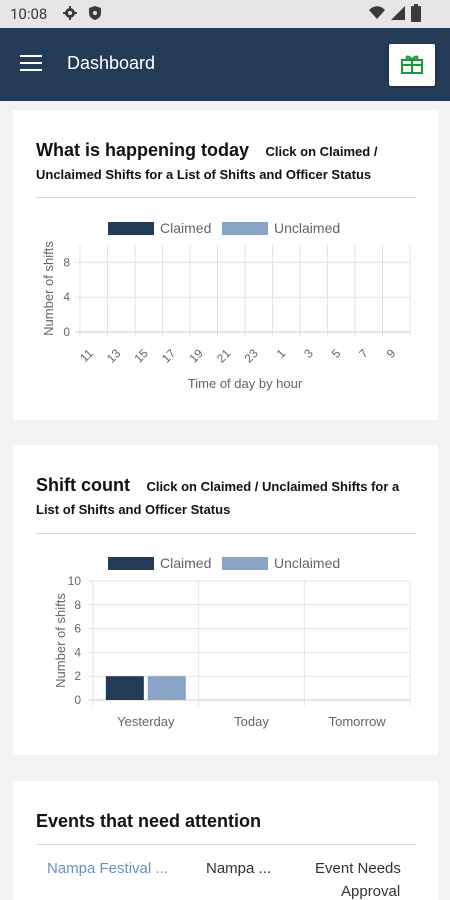  Describe the element at coordinates (308, 353) in the screenshot. I see `x-tick-label: 3` at that location.